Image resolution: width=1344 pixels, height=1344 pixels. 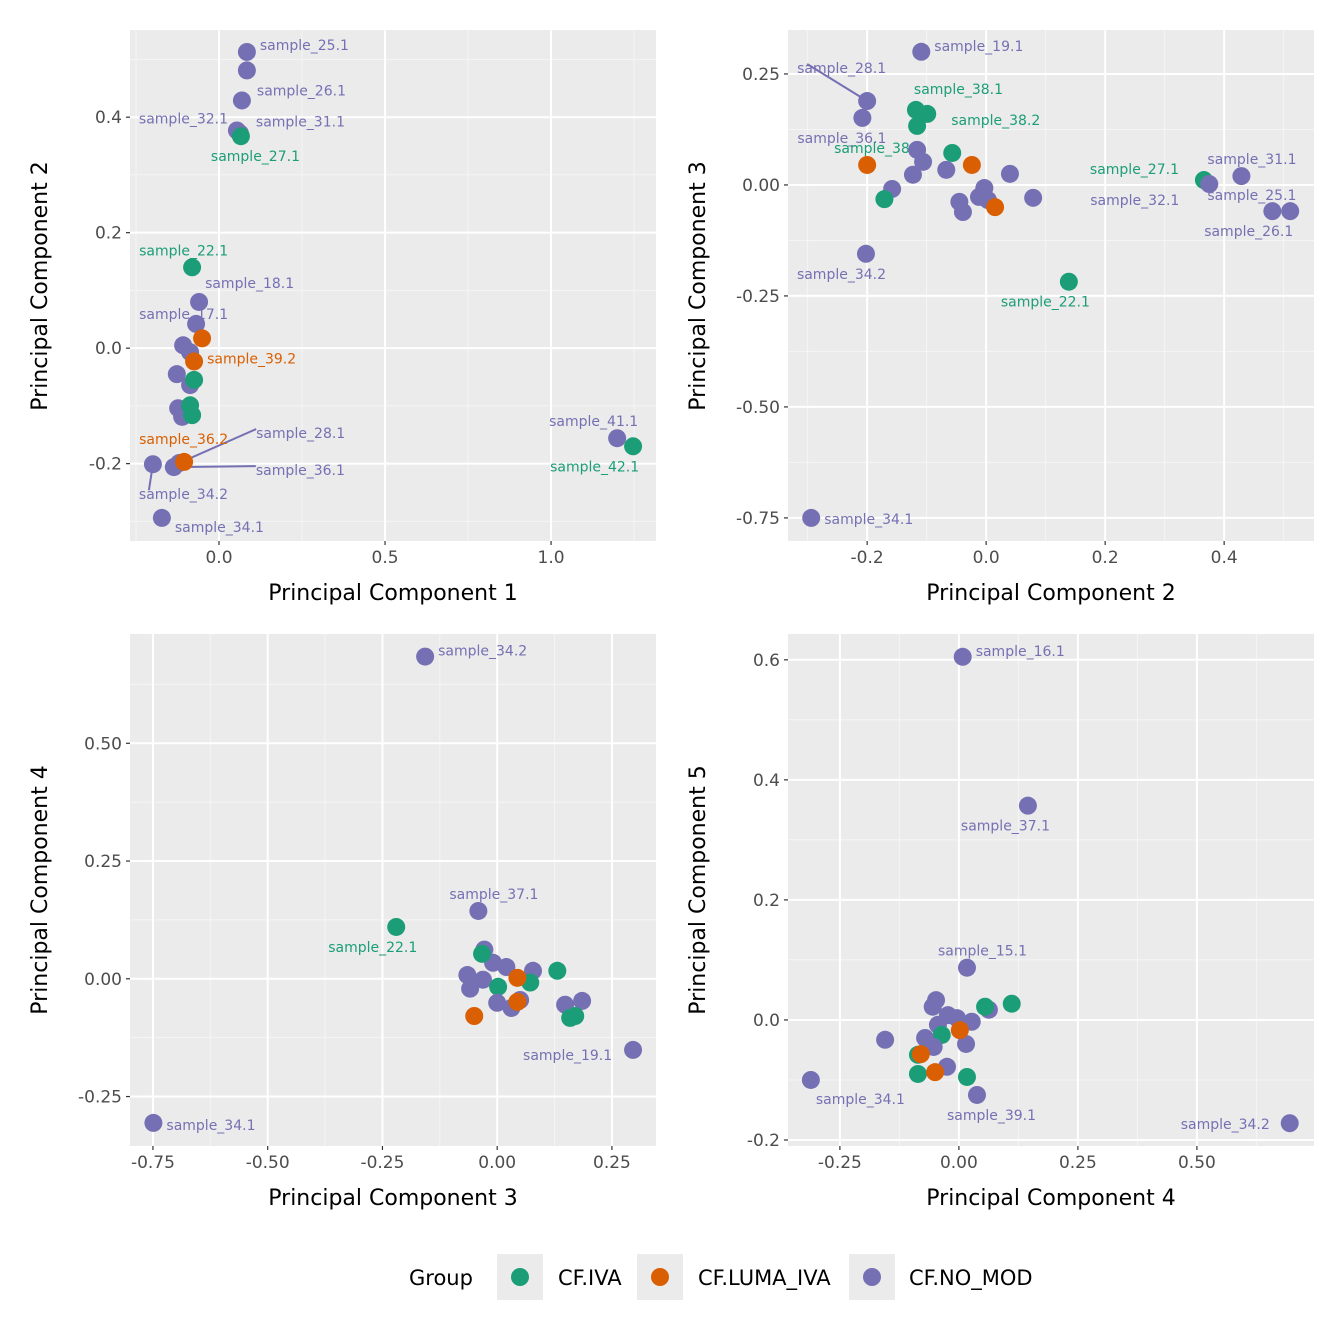 I want to click on y-tick-label: -0.2, so click(x=763, y=1141).